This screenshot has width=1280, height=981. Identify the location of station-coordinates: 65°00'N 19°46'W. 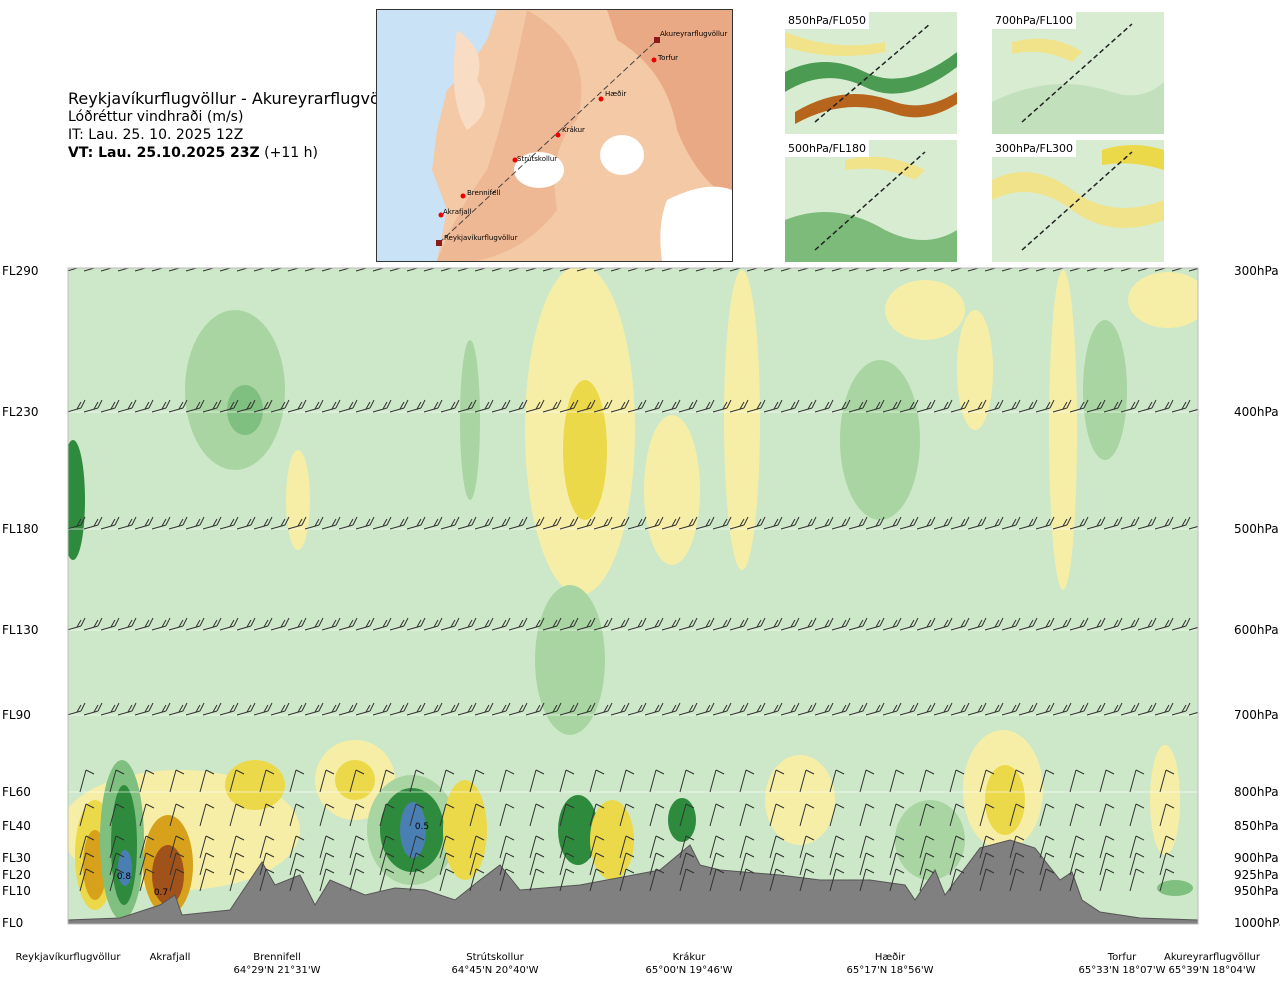
(689, 970).